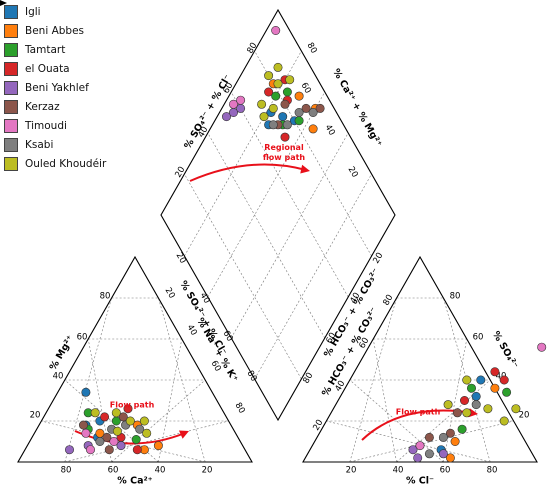 The image size is (550, 493). Describe the element at coordinates (351, 471) in the screenshot. I see `anion-bottom-tick: 20` at that location.